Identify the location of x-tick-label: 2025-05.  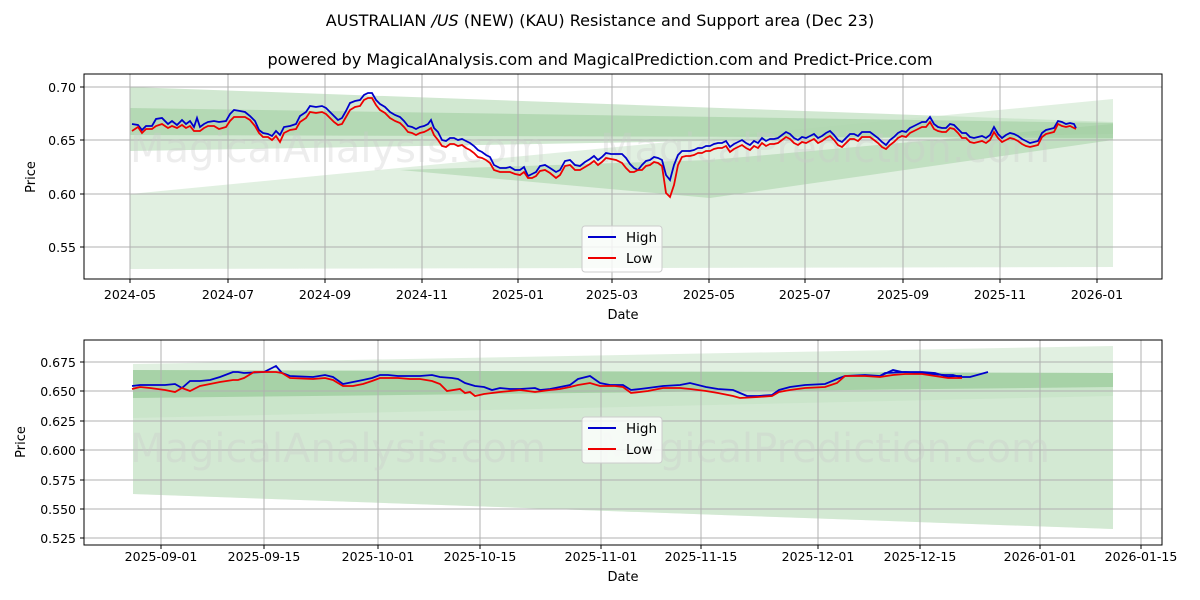
(709, 294).